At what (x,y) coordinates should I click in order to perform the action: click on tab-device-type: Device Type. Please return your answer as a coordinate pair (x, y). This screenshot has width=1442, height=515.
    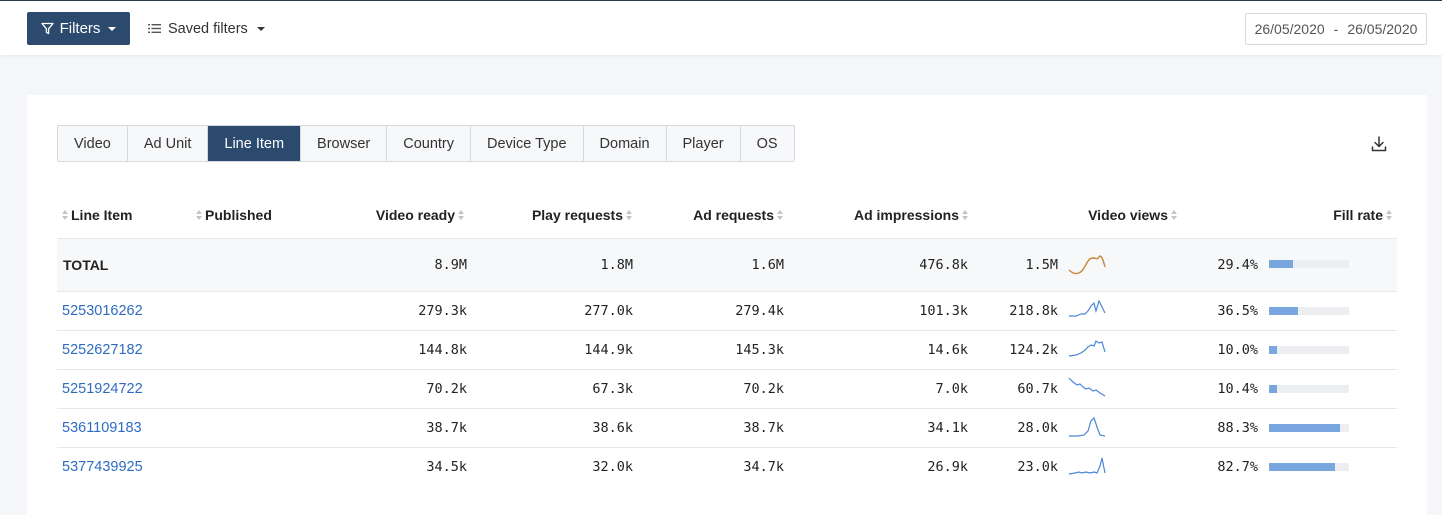
    Looking at the image, I should click on (527, 143).